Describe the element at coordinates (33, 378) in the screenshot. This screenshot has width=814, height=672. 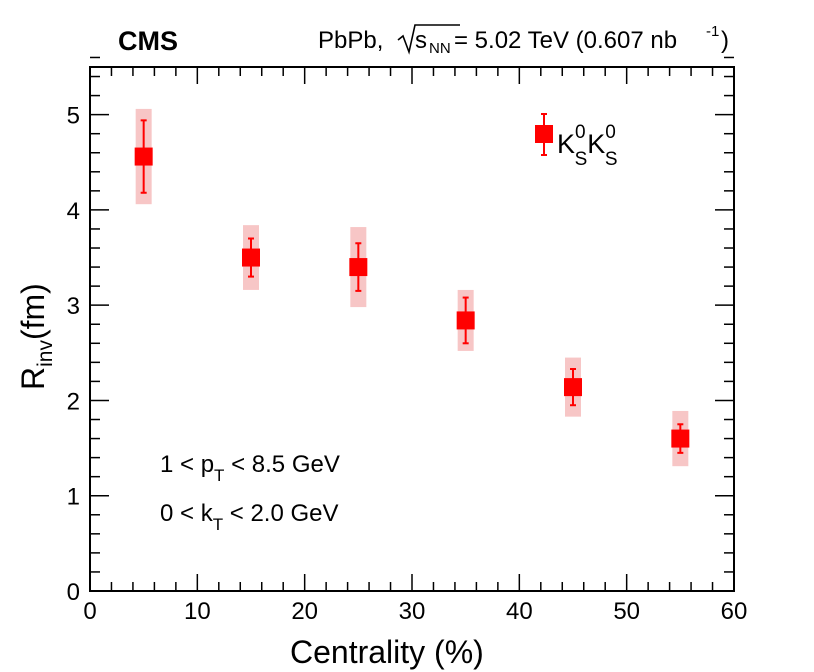
I see `y-axis-title-main: R` at that location.